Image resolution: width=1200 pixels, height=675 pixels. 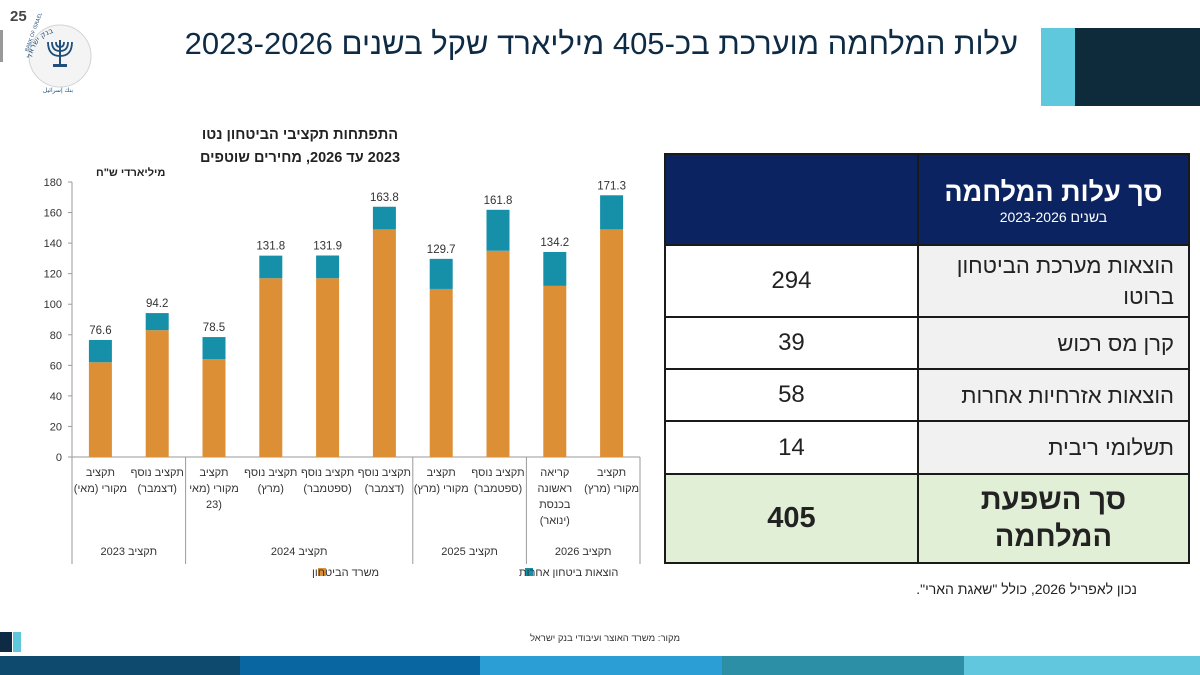 What do you see at coordinates (791, 199) in the screenshot?
I see `table-header-blank` at bounding box center [791, 199].